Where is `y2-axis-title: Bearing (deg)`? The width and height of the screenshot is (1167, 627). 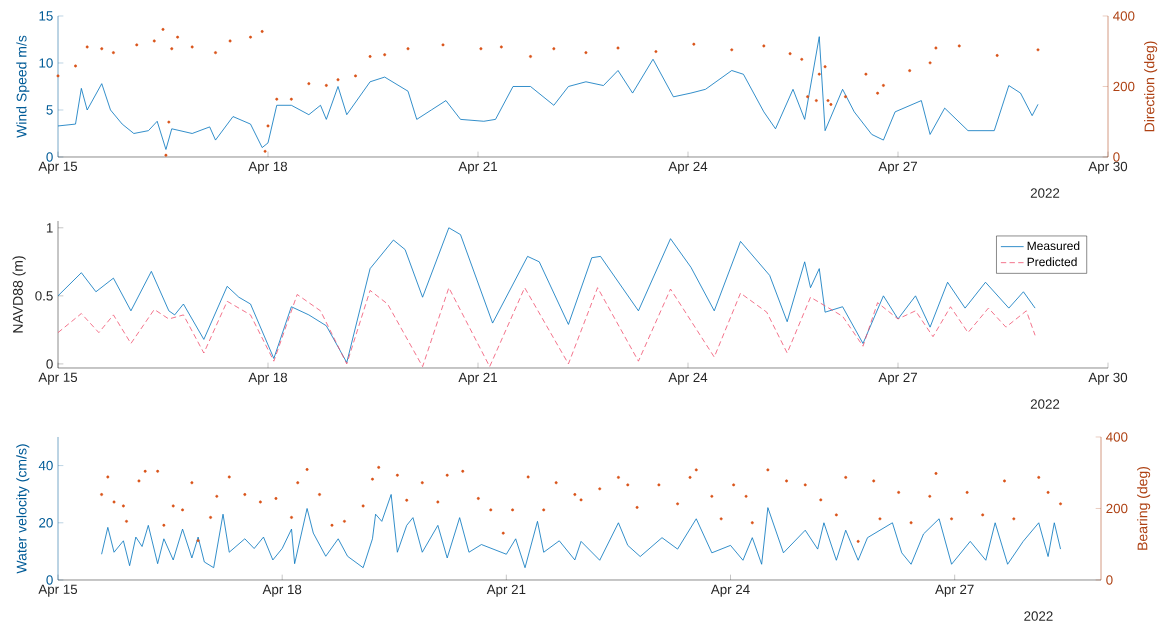 y2-axis-title: Bearing (deg) is located at coordinates (1144, 508).